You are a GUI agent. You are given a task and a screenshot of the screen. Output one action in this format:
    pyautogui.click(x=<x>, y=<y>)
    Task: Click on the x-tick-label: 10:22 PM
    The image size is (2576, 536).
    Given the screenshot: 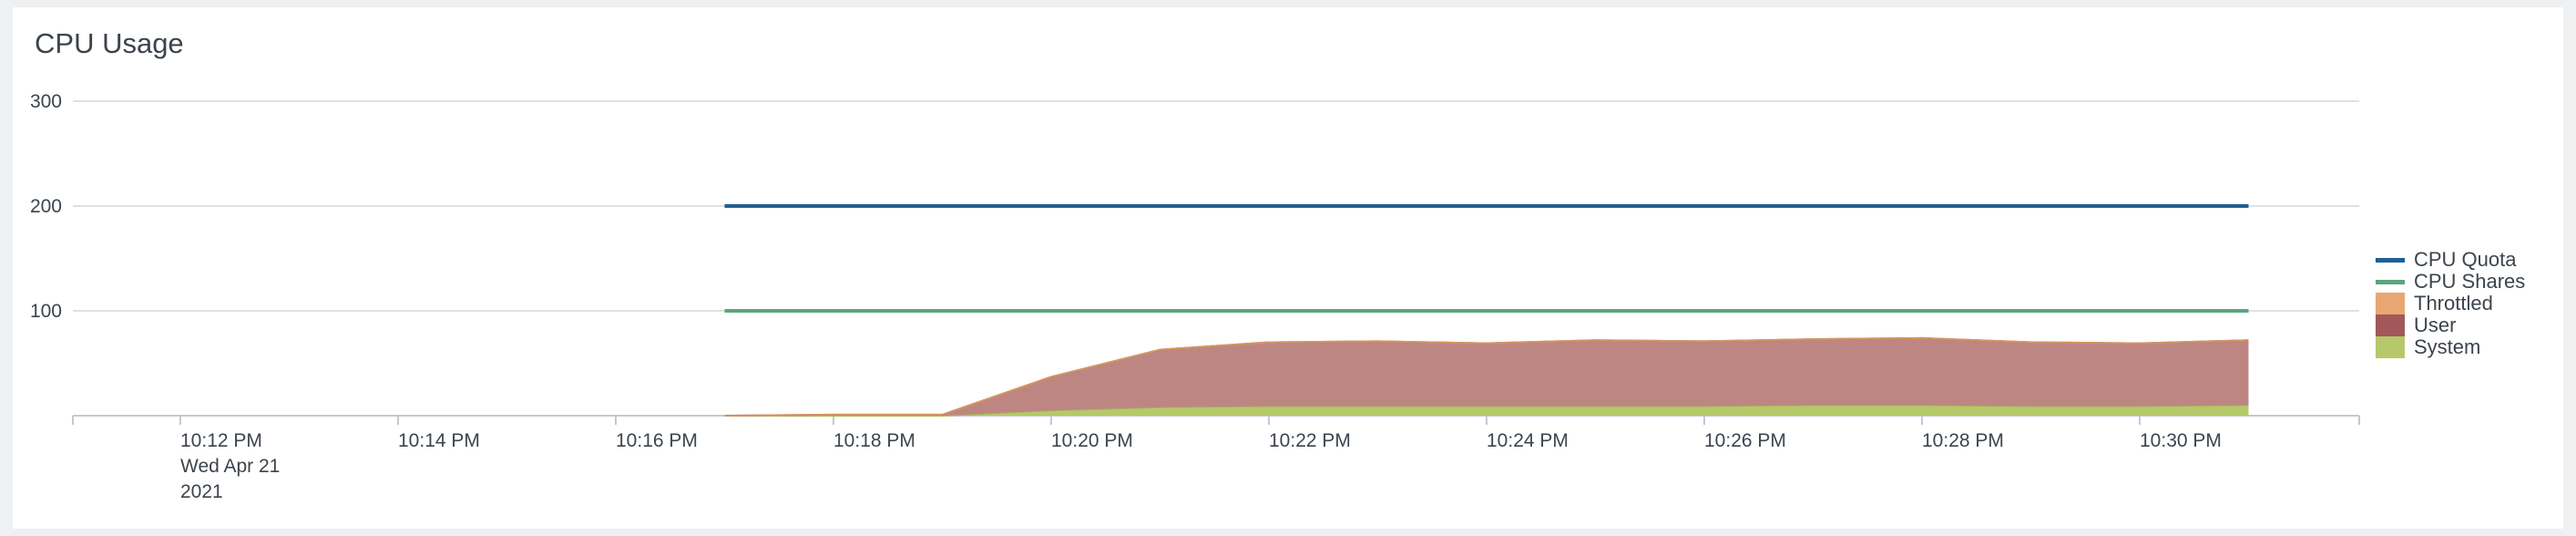 What is the action you would take?
    pyautogui.click(x=1310, y=440)
    